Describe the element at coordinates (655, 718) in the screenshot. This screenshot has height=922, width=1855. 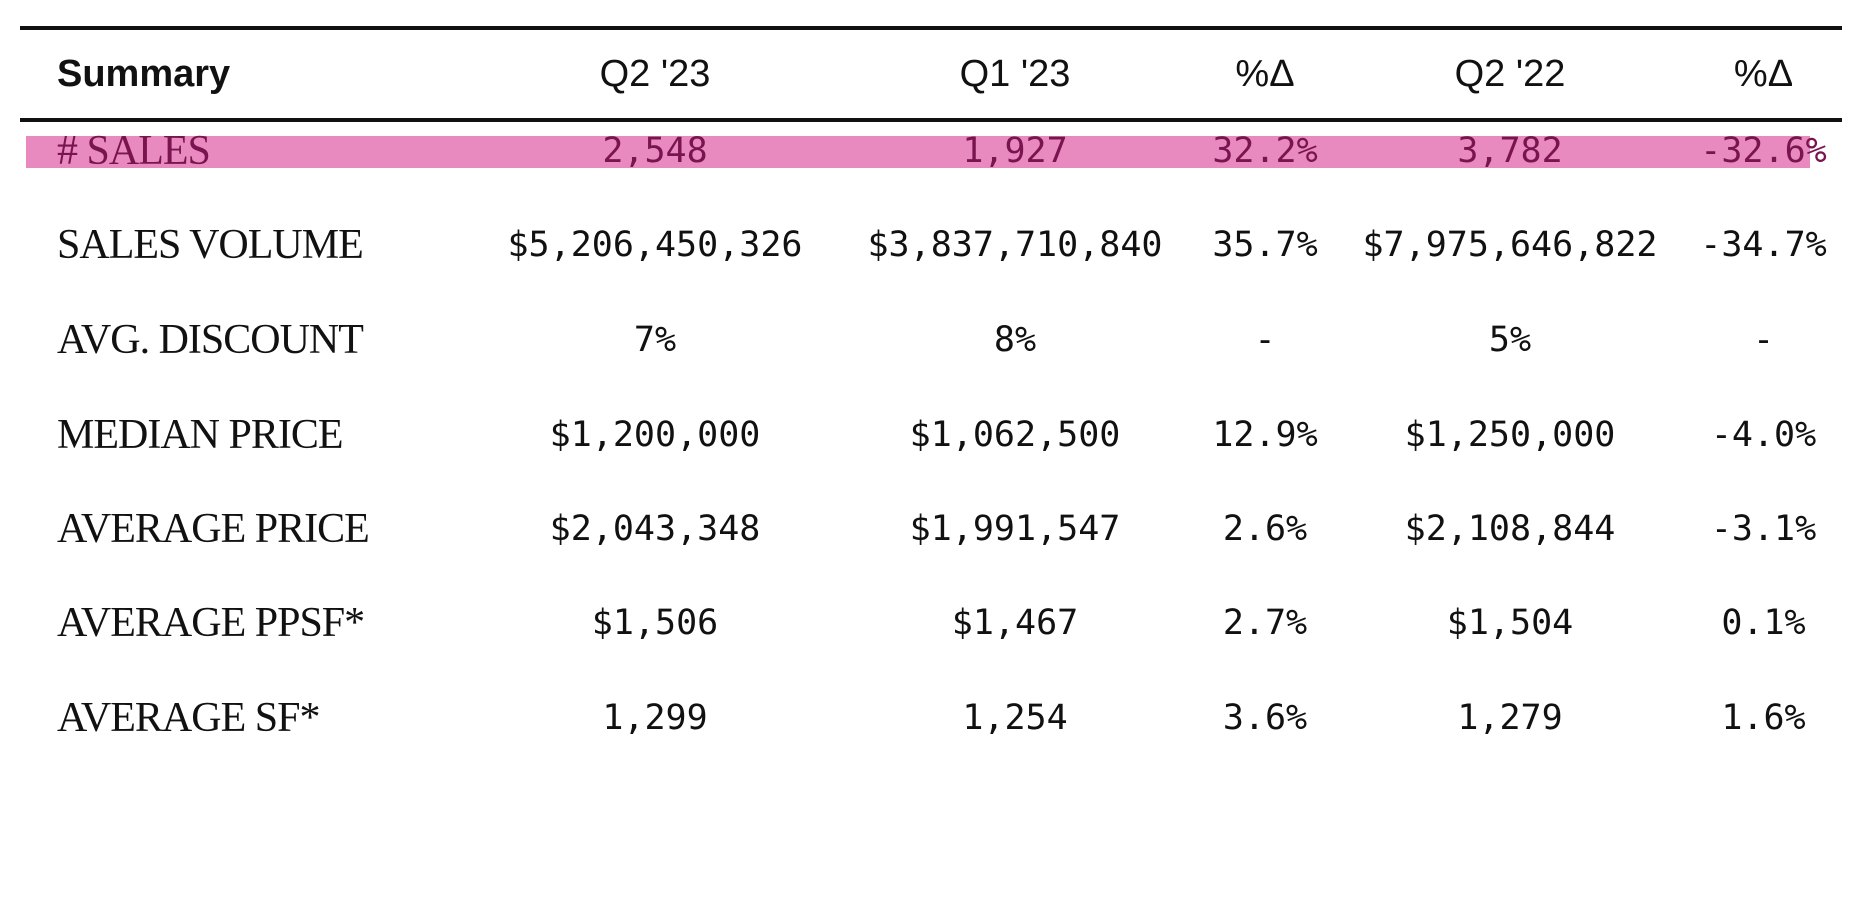
I see `cell-q2-23: 1,299` at that location.